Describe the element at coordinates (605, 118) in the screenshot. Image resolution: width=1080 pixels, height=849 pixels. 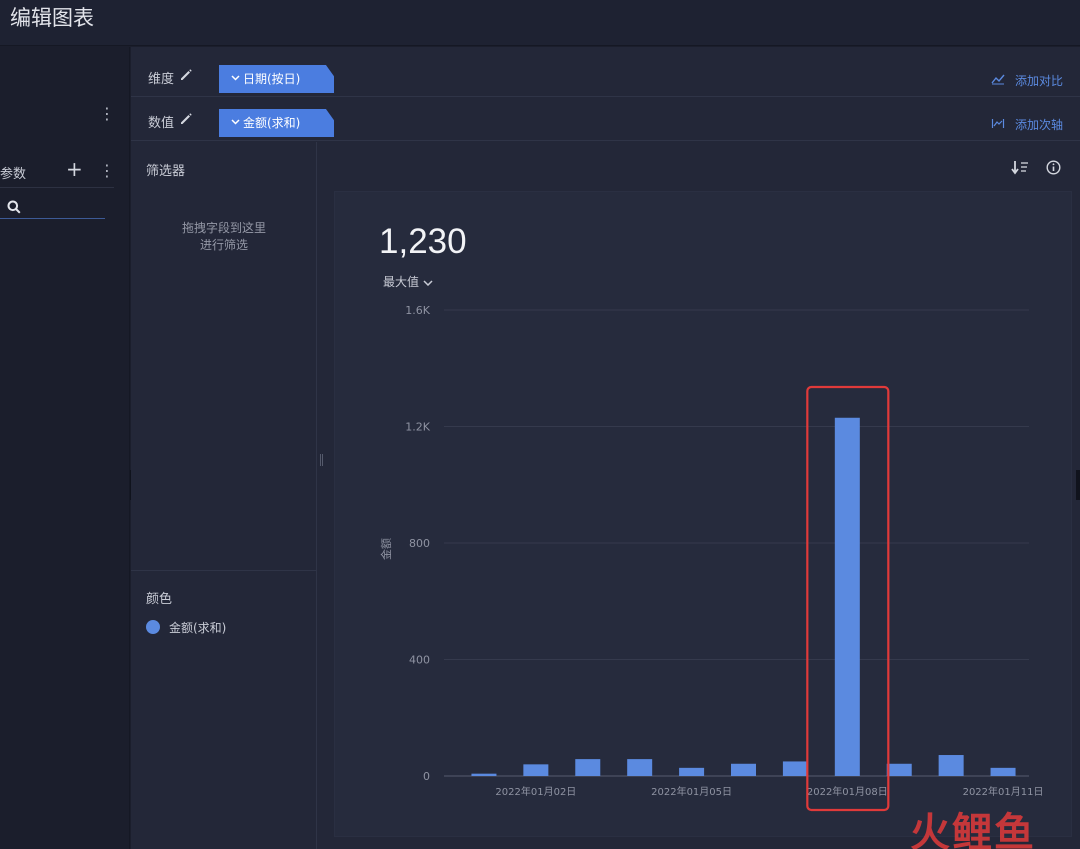
I see `value-shelf: 数值 金额(求和) 添加次轴` at that location.